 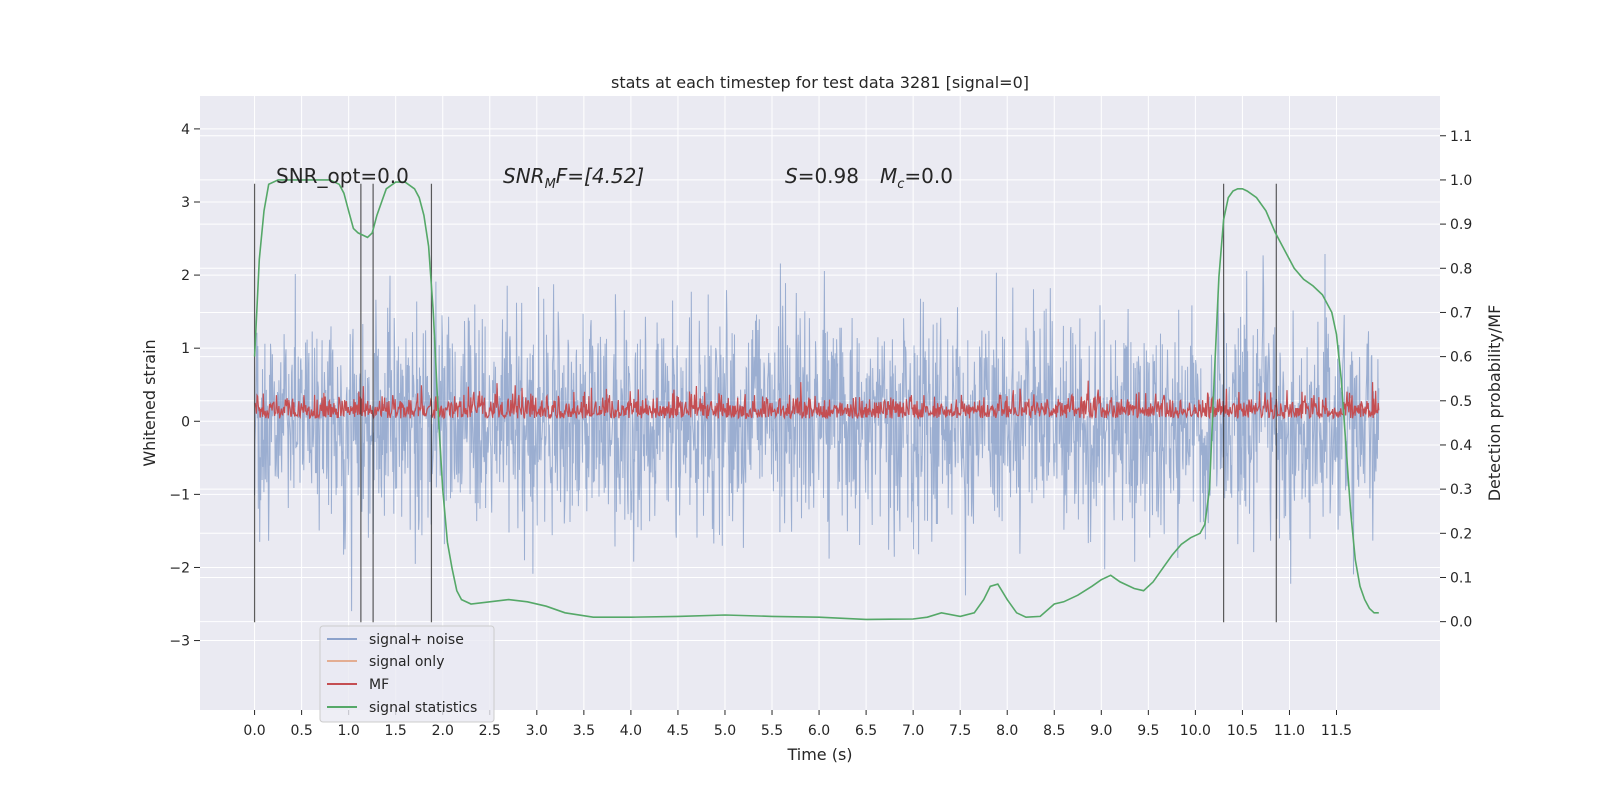 What do you see at coordinates (179, 568) in the screenshot?
I see `y-tick-label-6: −2` at bounding box center [179, 568].